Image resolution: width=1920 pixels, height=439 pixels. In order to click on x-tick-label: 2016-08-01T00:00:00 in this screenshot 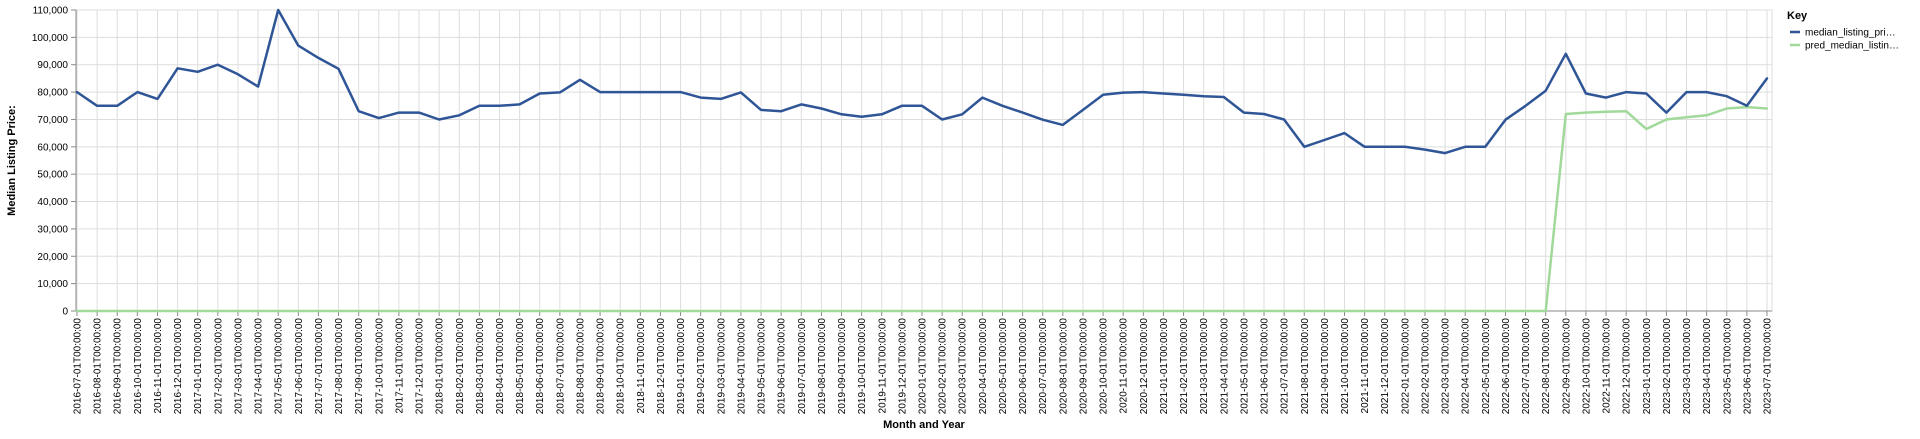, I will do `click(98, 366)`.